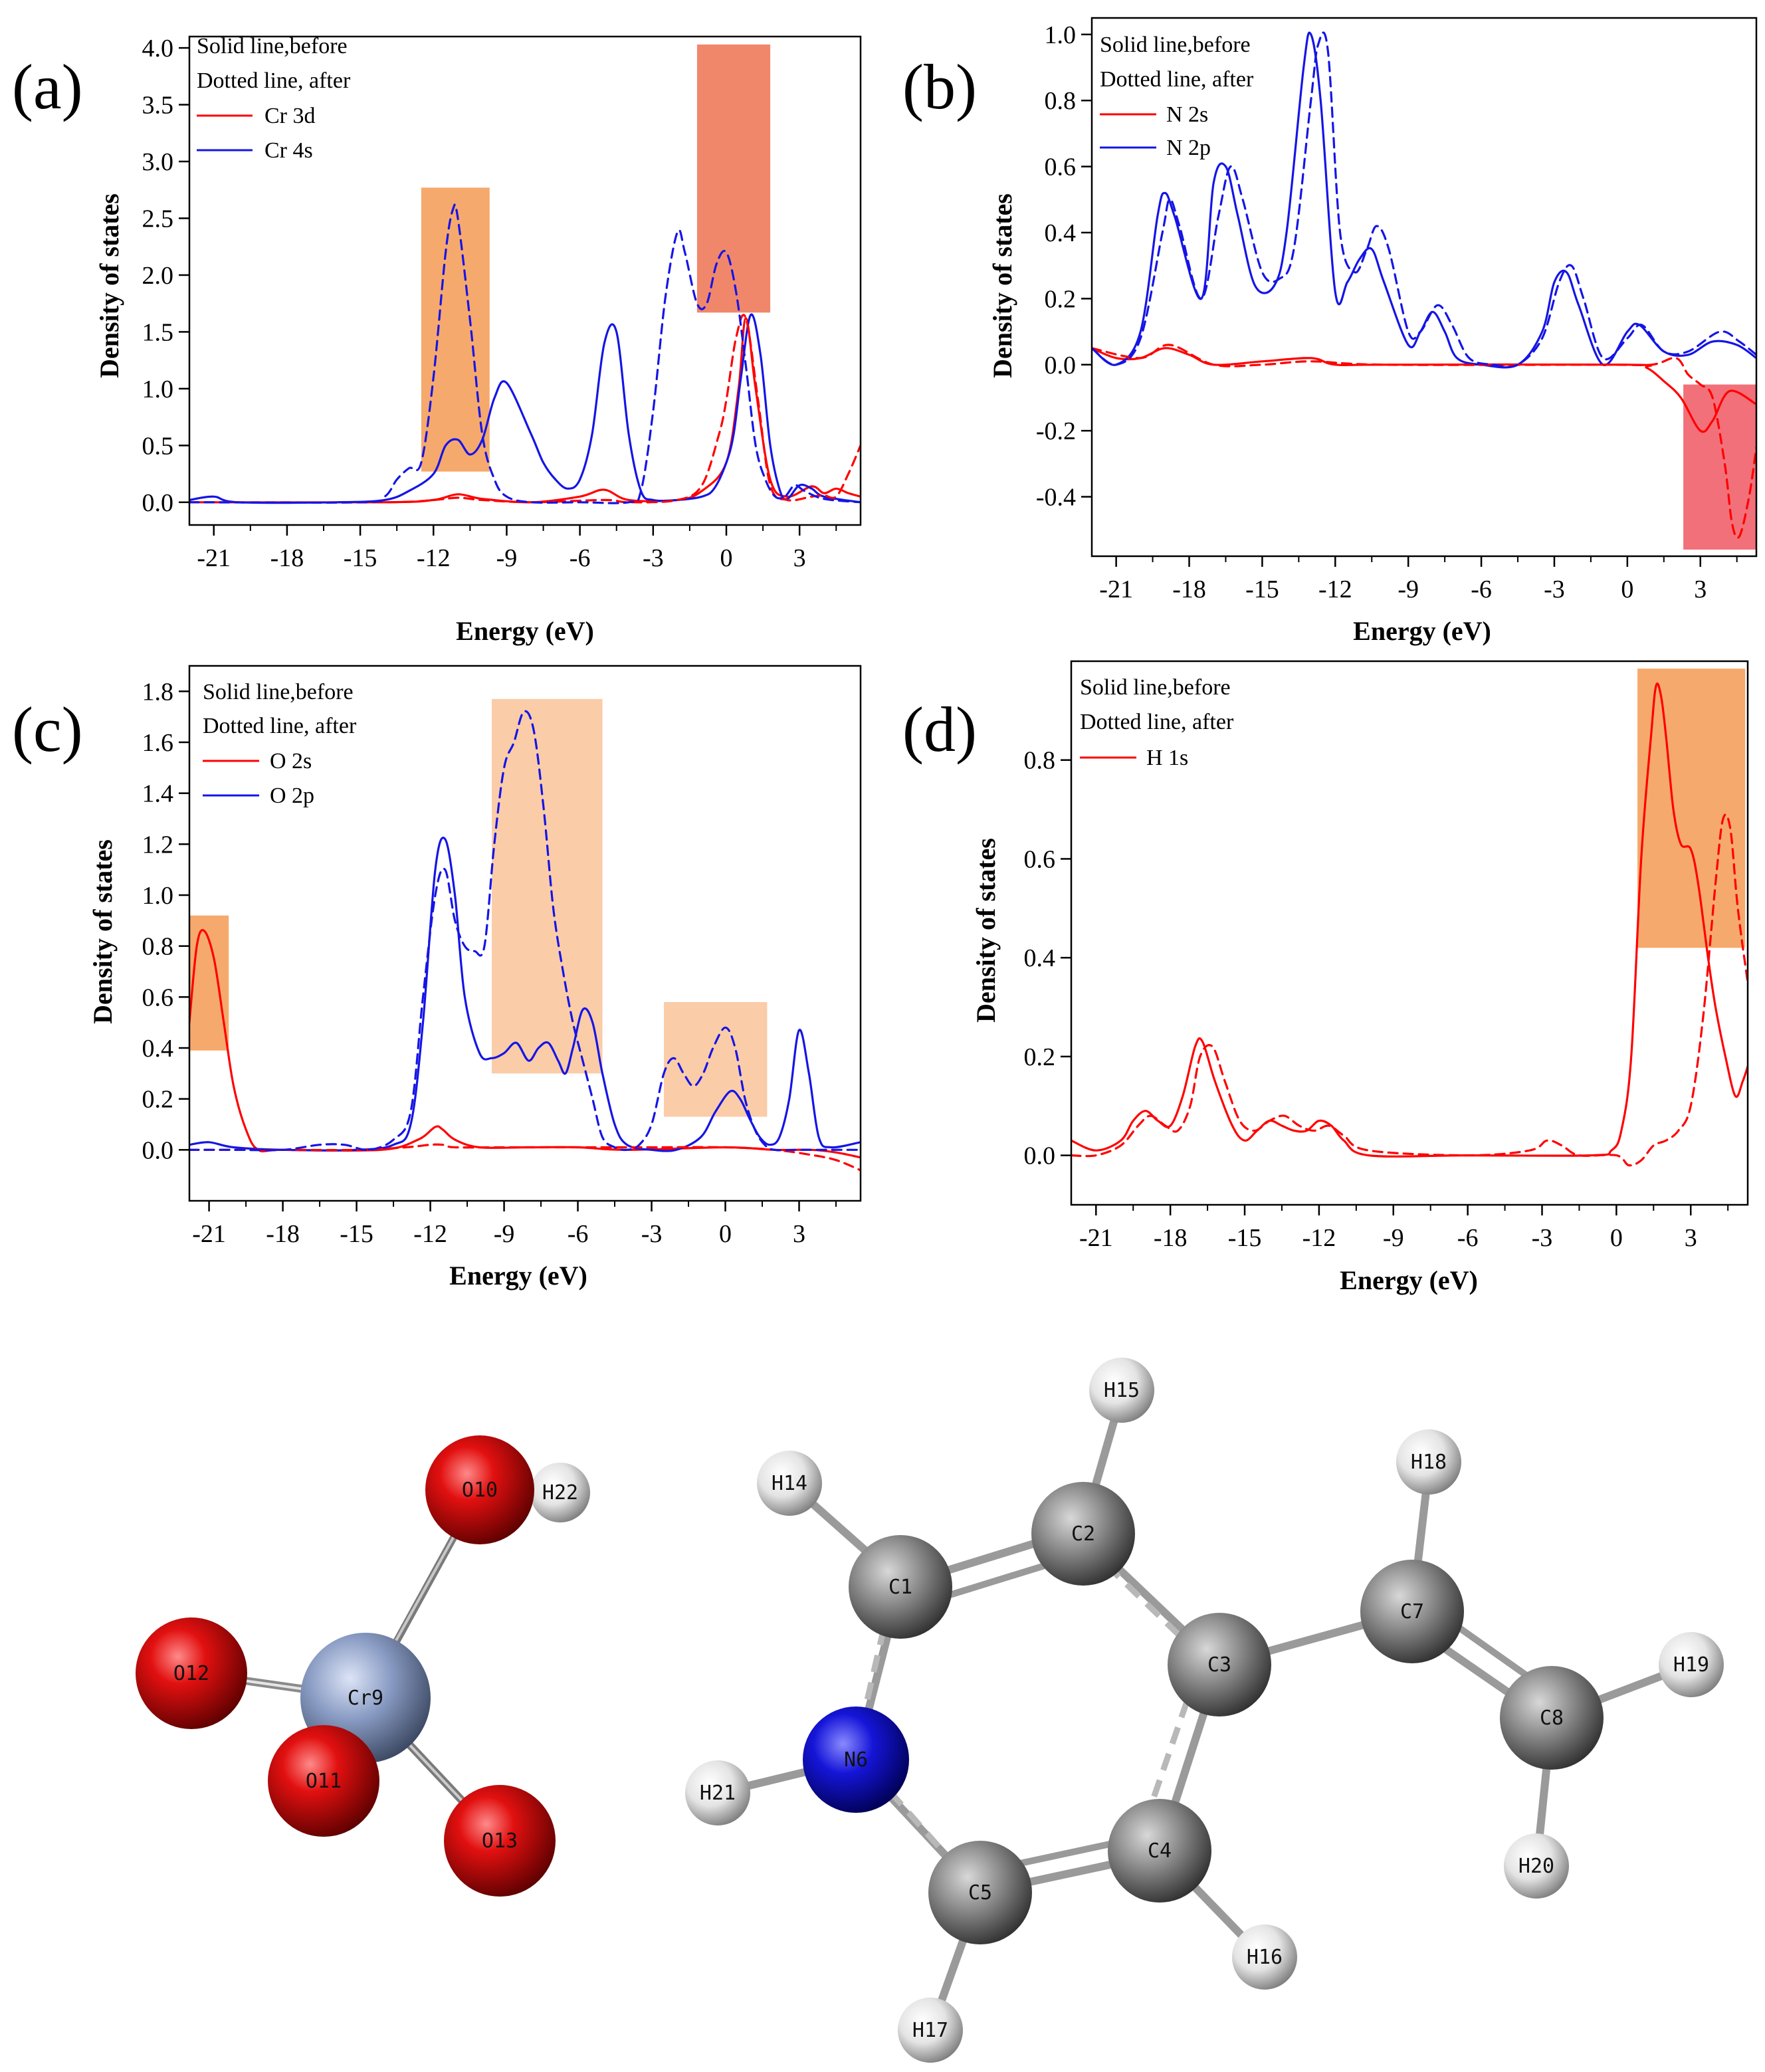 The image size is (1765, 2072). Describe the element at coordinates (653, 558) in the screenshot. I see `panel-a-x-tick-label: -3` at that location.